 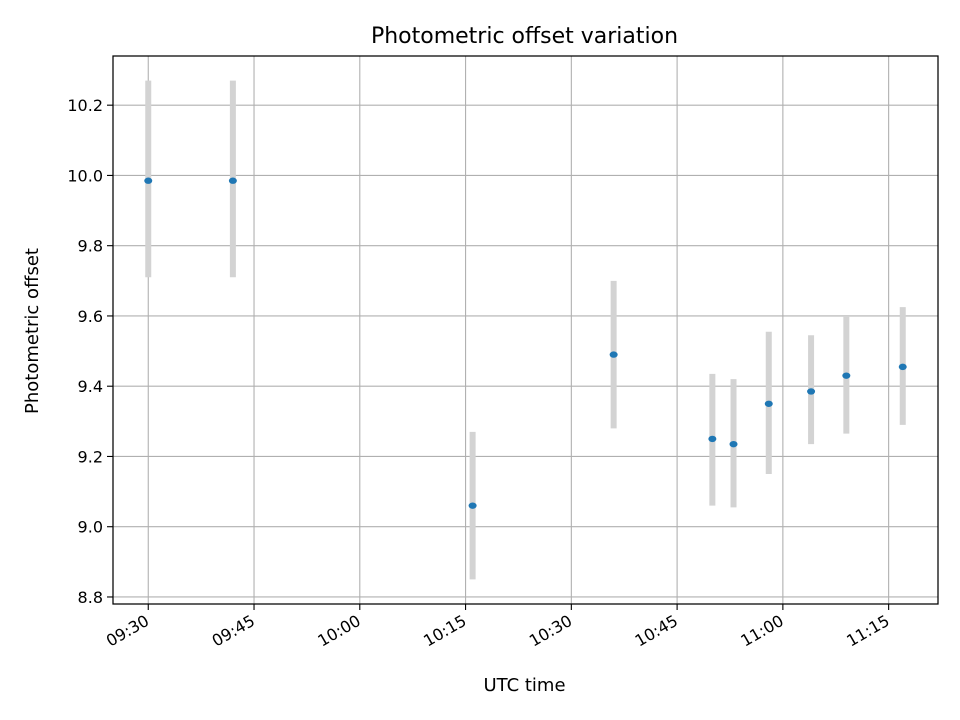 What do you see at coordinates (90, 597) in the screenshot?
I see `y-tick-label: 8.8` at bounding box center [90, 597].